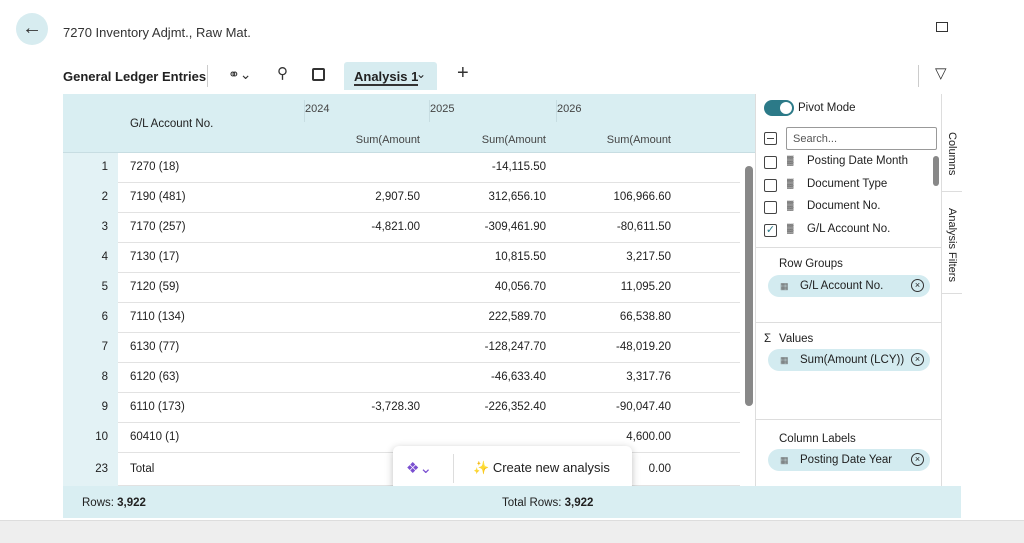 The image size is (1024, 543). I want to click on pivot-toggle, so click(779, 108).